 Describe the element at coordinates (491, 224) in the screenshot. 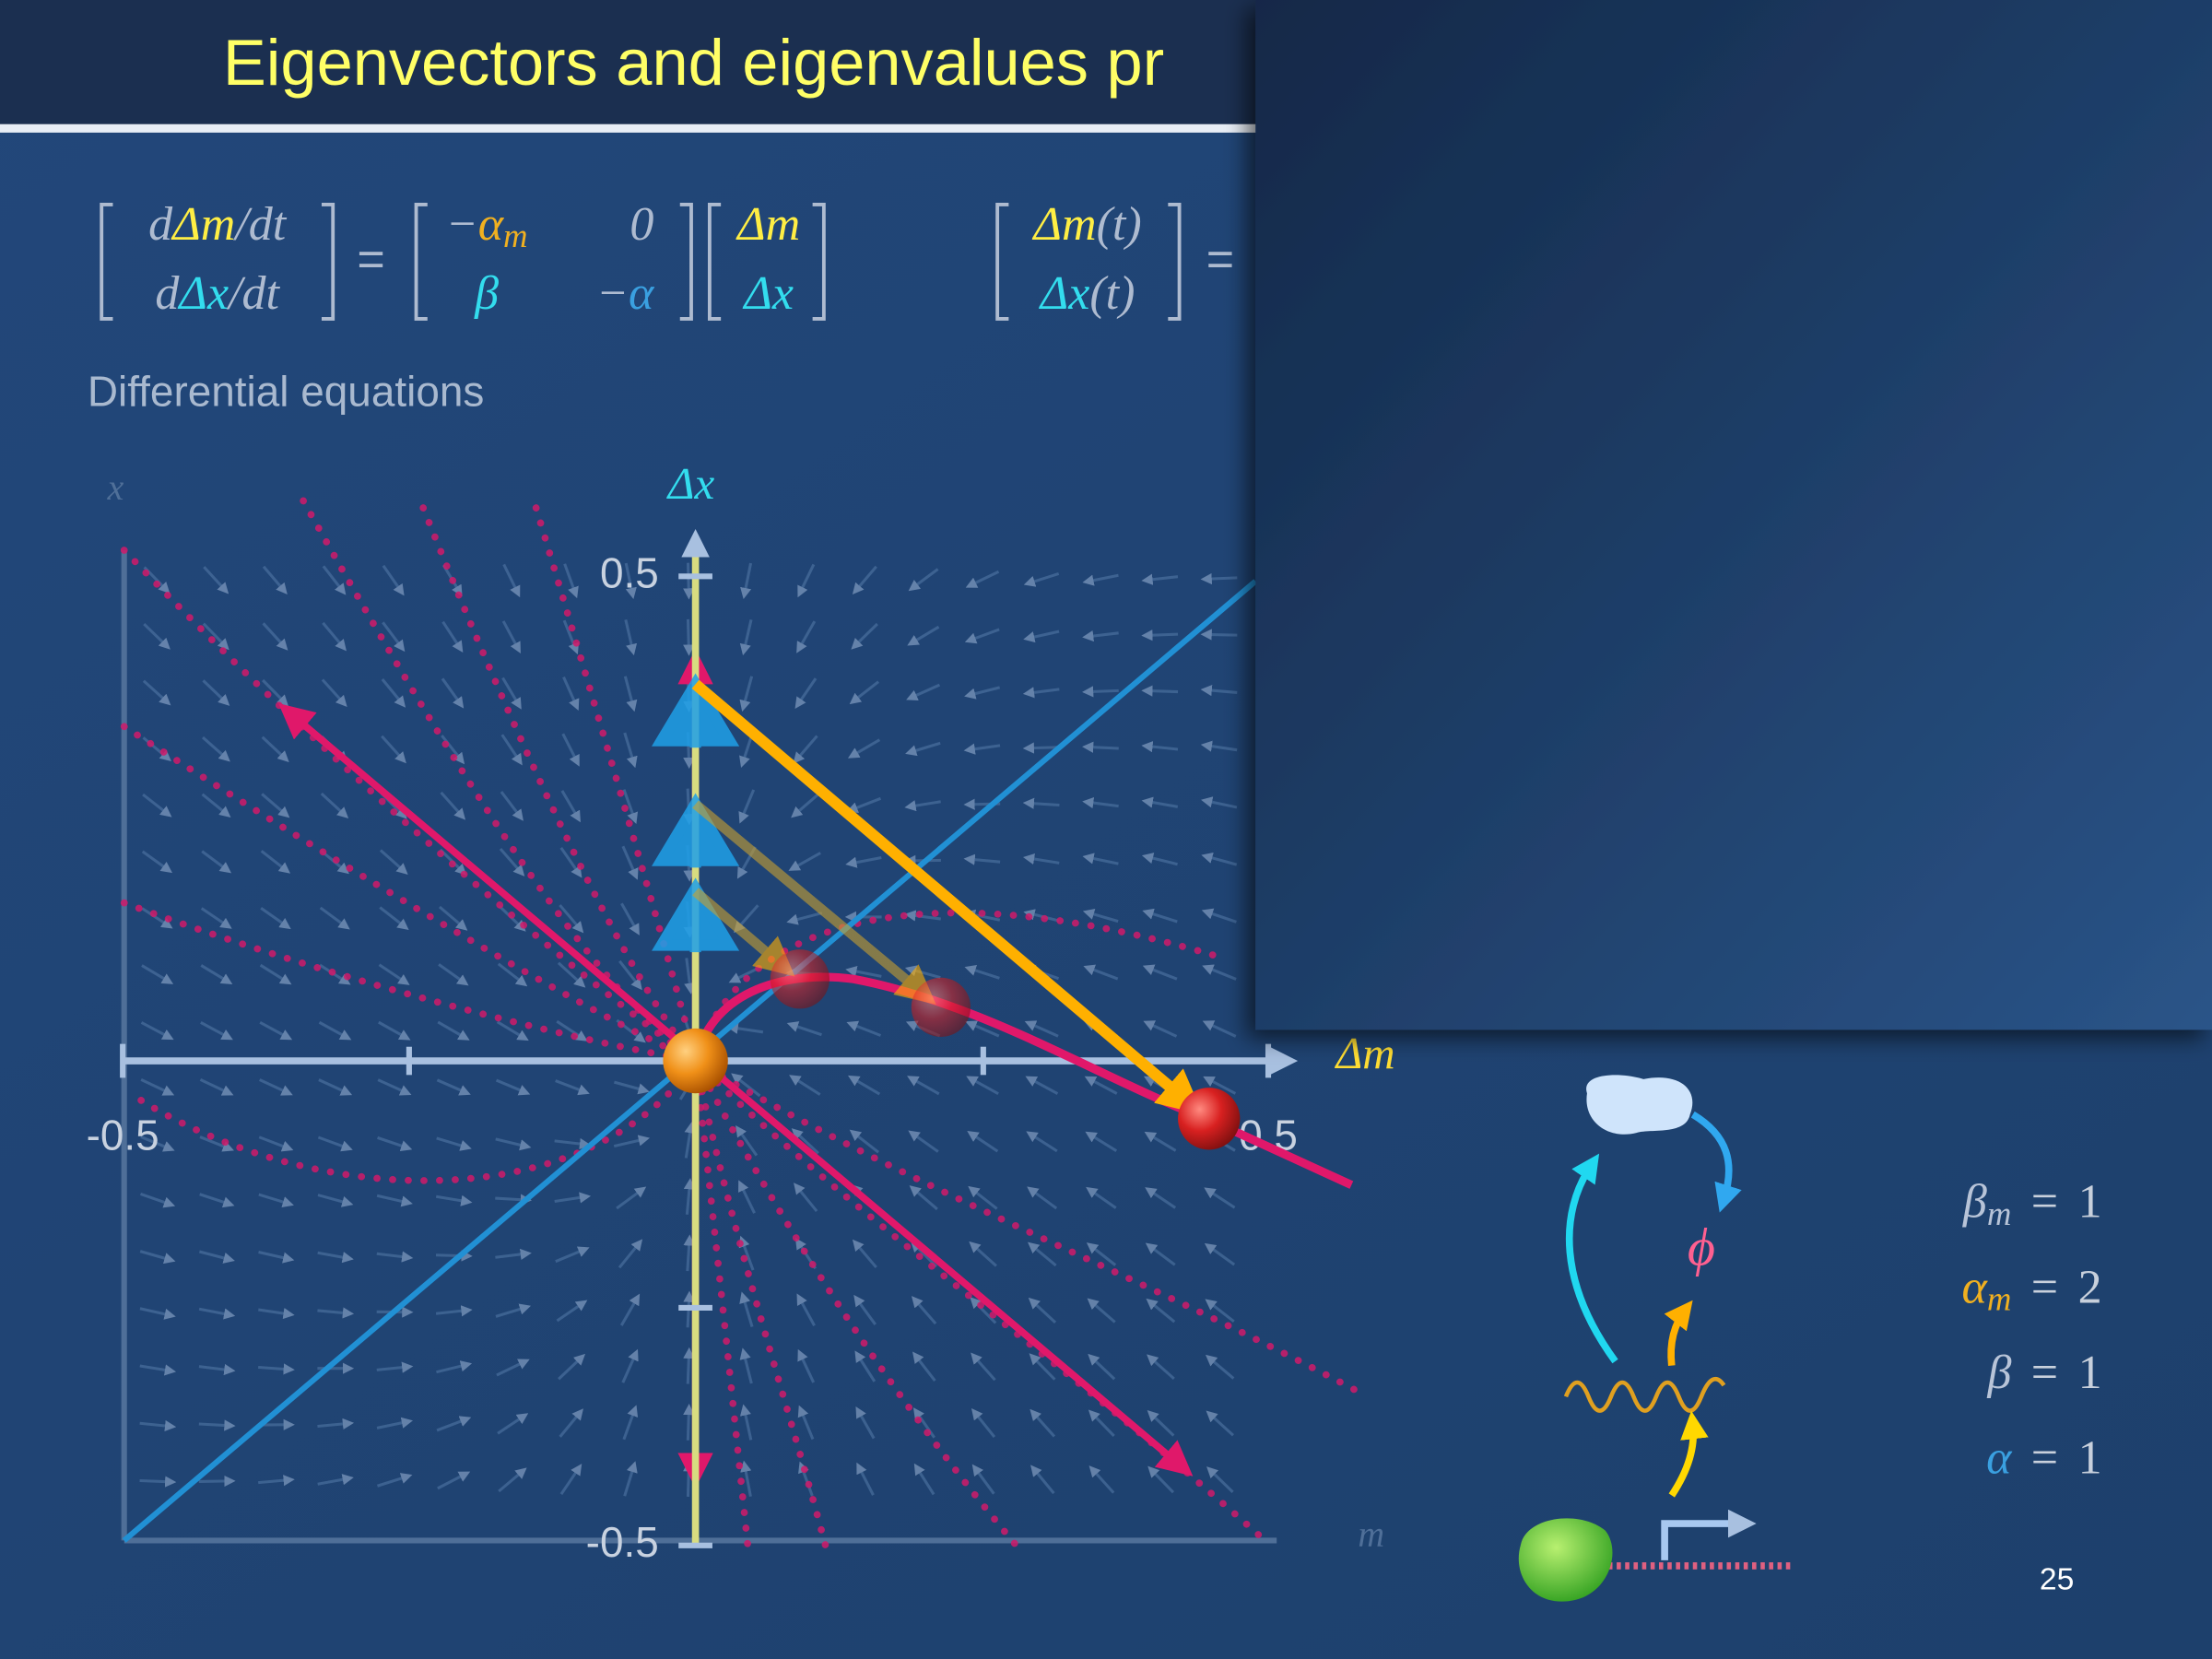

I see `symbol: α` at that location.